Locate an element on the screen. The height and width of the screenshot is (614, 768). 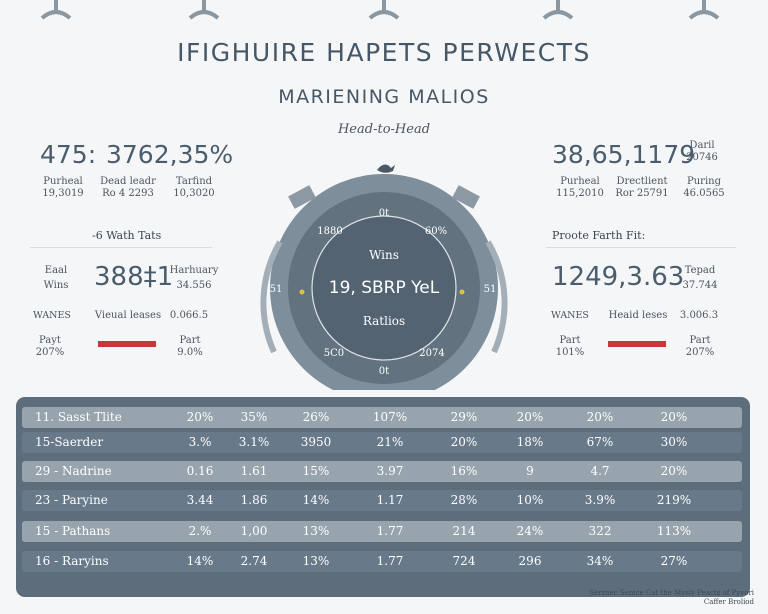
dial-ratios-label: Ratlios is located at coordinates (384, 321).